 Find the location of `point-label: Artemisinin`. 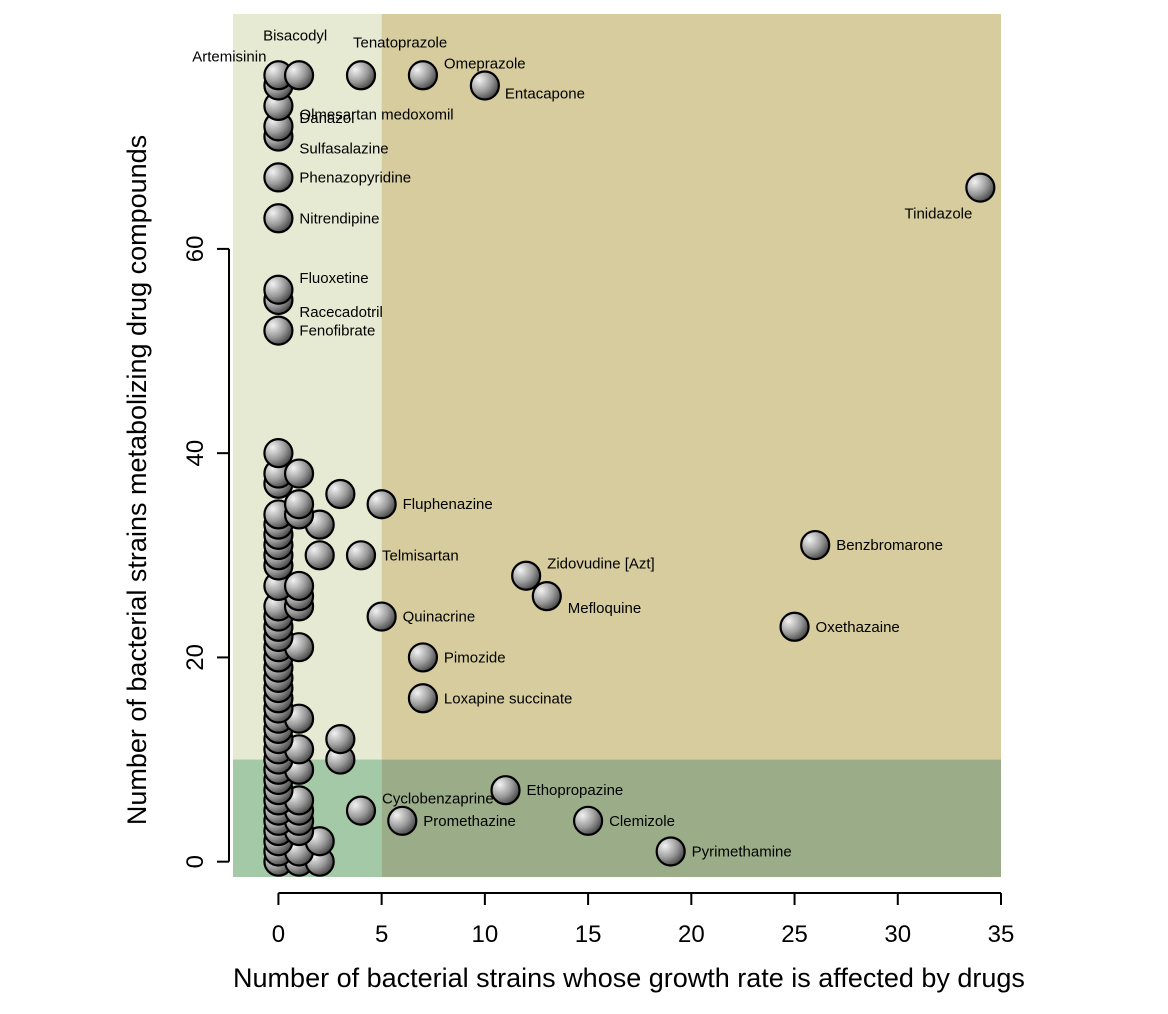

point-label: Artemisinin is located at coordinates (229, 56).